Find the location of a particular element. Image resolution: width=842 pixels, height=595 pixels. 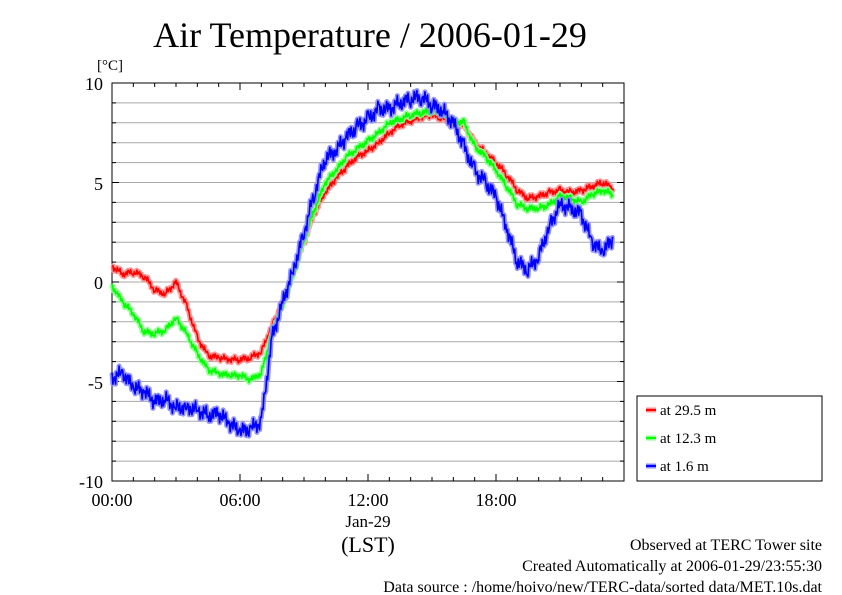

legend-label: at 12.3 m is located at coordinates (688, 439).